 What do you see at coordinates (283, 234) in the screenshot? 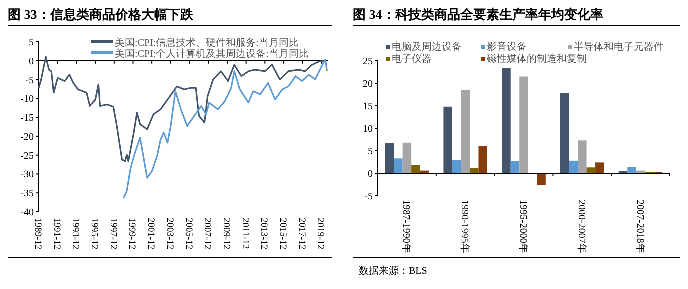
I see `xtick: 2015-12` at bounding box center [283, 234].